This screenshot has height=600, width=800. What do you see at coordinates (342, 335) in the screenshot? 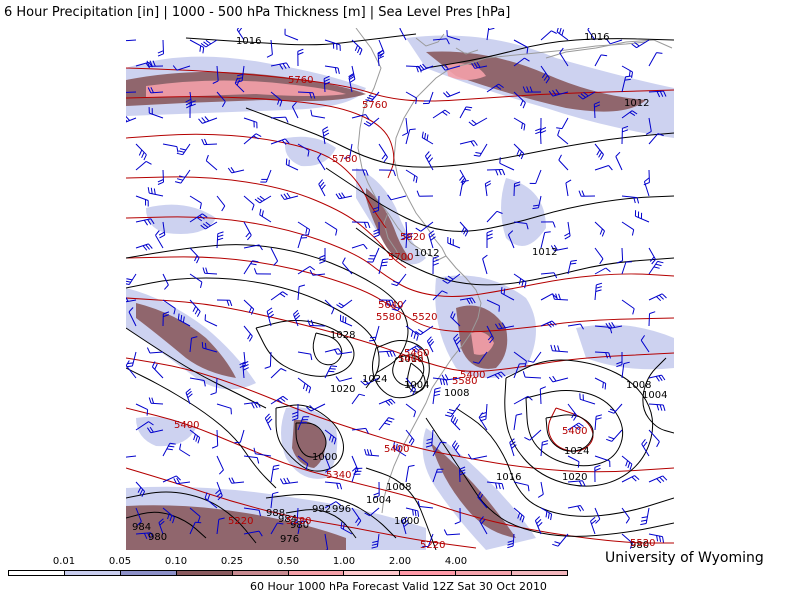
I see `pressure-label: 1028` at bounding box center [342, 335].